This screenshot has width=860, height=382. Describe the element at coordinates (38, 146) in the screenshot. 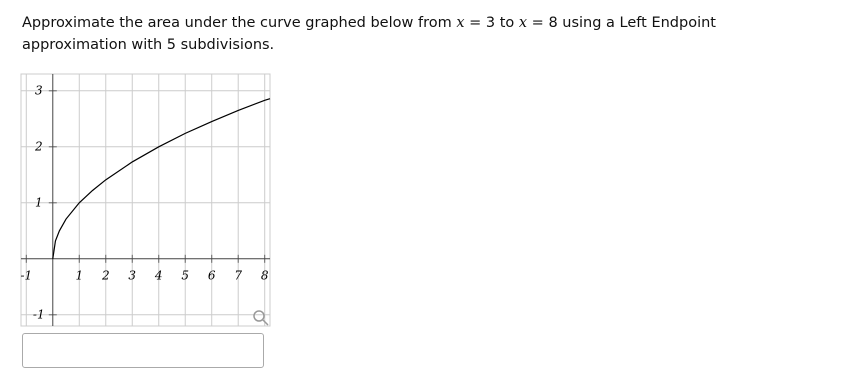

I see `y-tick-label: 2` at that location.